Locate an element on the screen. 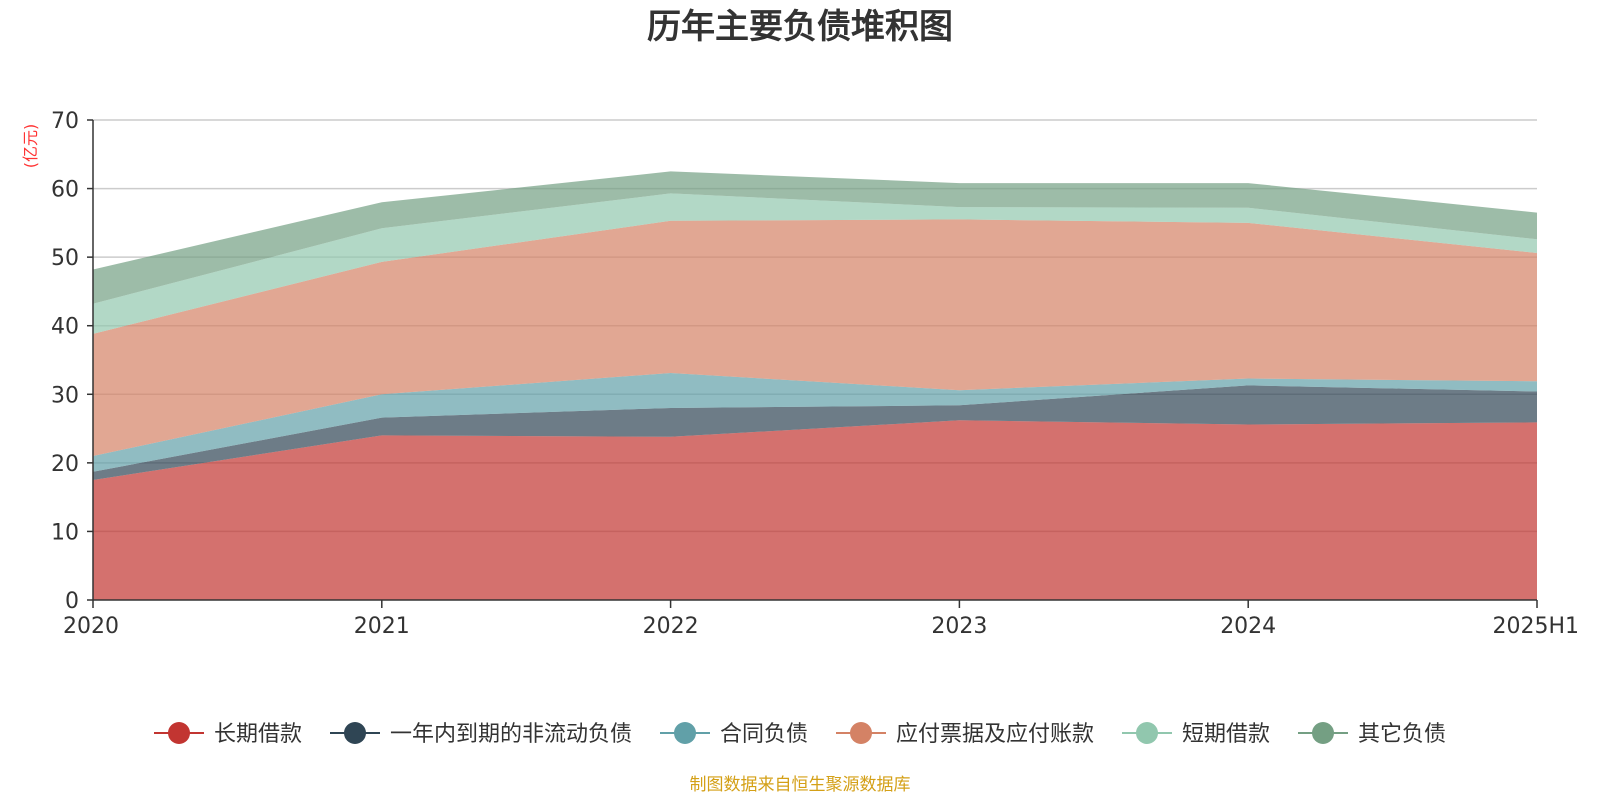 The height and width of the screenshot is (800, 1600). legend-label: 短期借款 is located at coordinates (1226, 734).